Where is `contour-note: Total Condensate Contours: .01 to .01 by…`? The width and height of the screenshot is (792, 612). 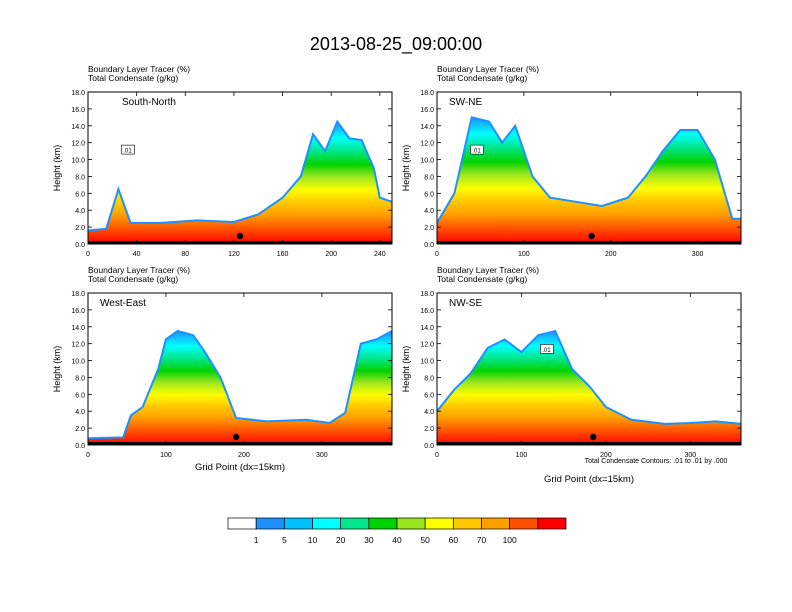 contour-note: Total Condensate Contours: .01 to .01 by… is located at coordinates (656, 461).